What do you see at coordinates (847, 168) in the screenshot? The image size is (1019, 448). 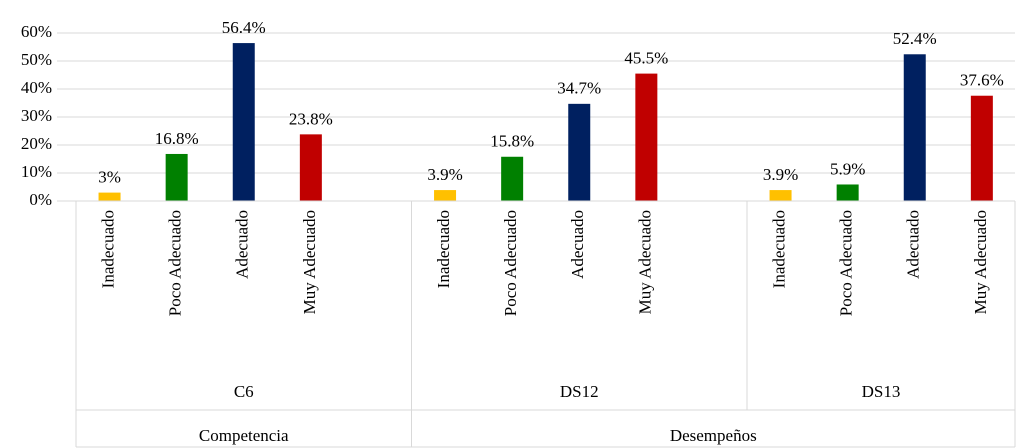 I see `value-label: 5.9%` at bounding box center [847, 168].